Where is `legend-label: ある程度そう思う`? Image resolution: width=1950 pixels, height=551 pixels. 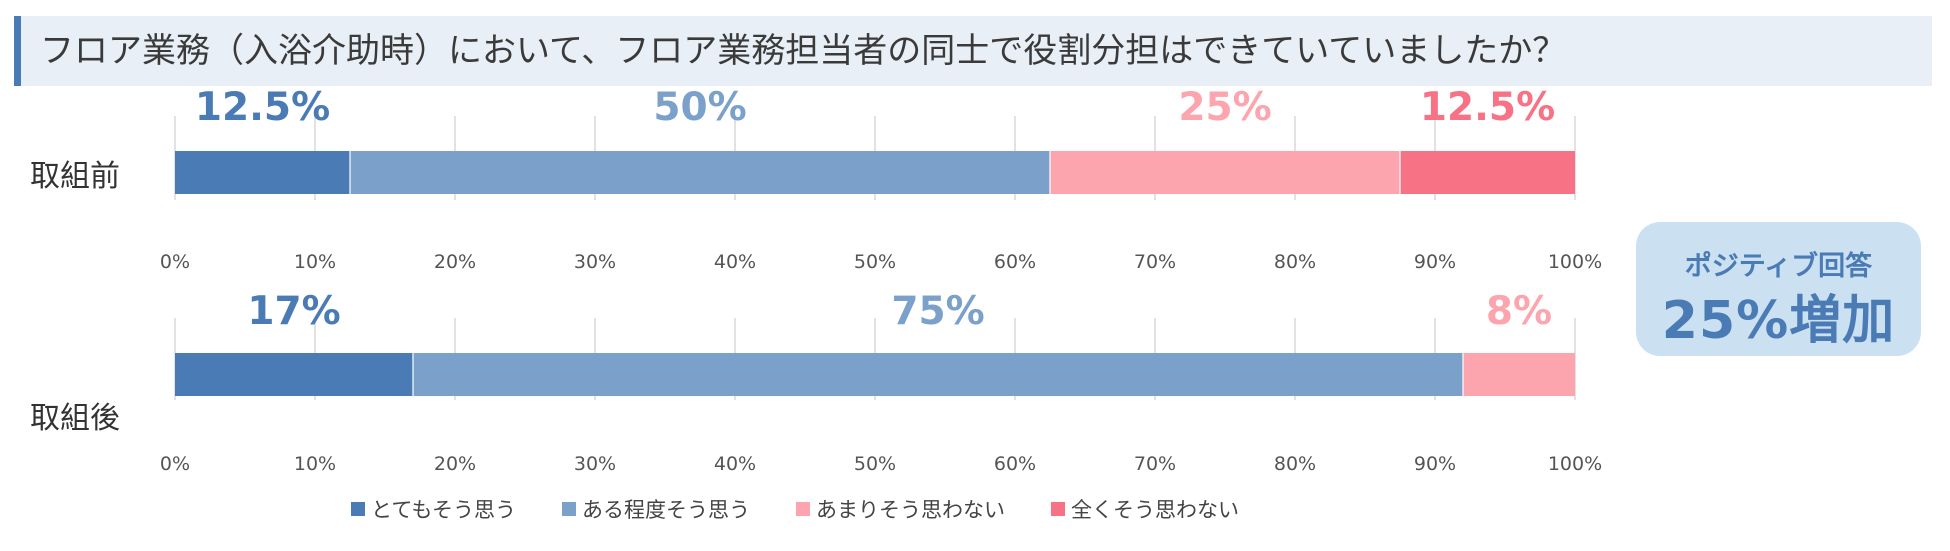
legend-label: ある程度そう思う is located at coordinates (665, 510).